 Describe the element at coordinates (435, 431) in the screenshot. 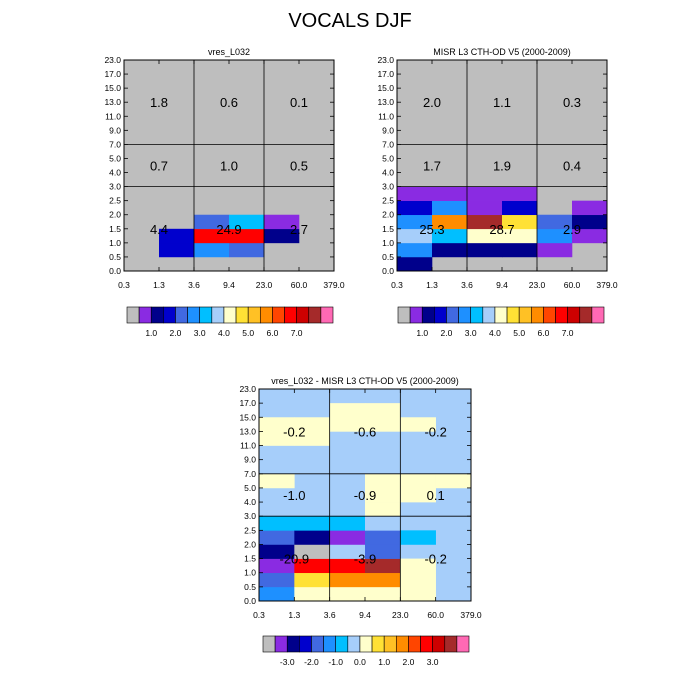

I see `region-value-label: -0.2` at that location.